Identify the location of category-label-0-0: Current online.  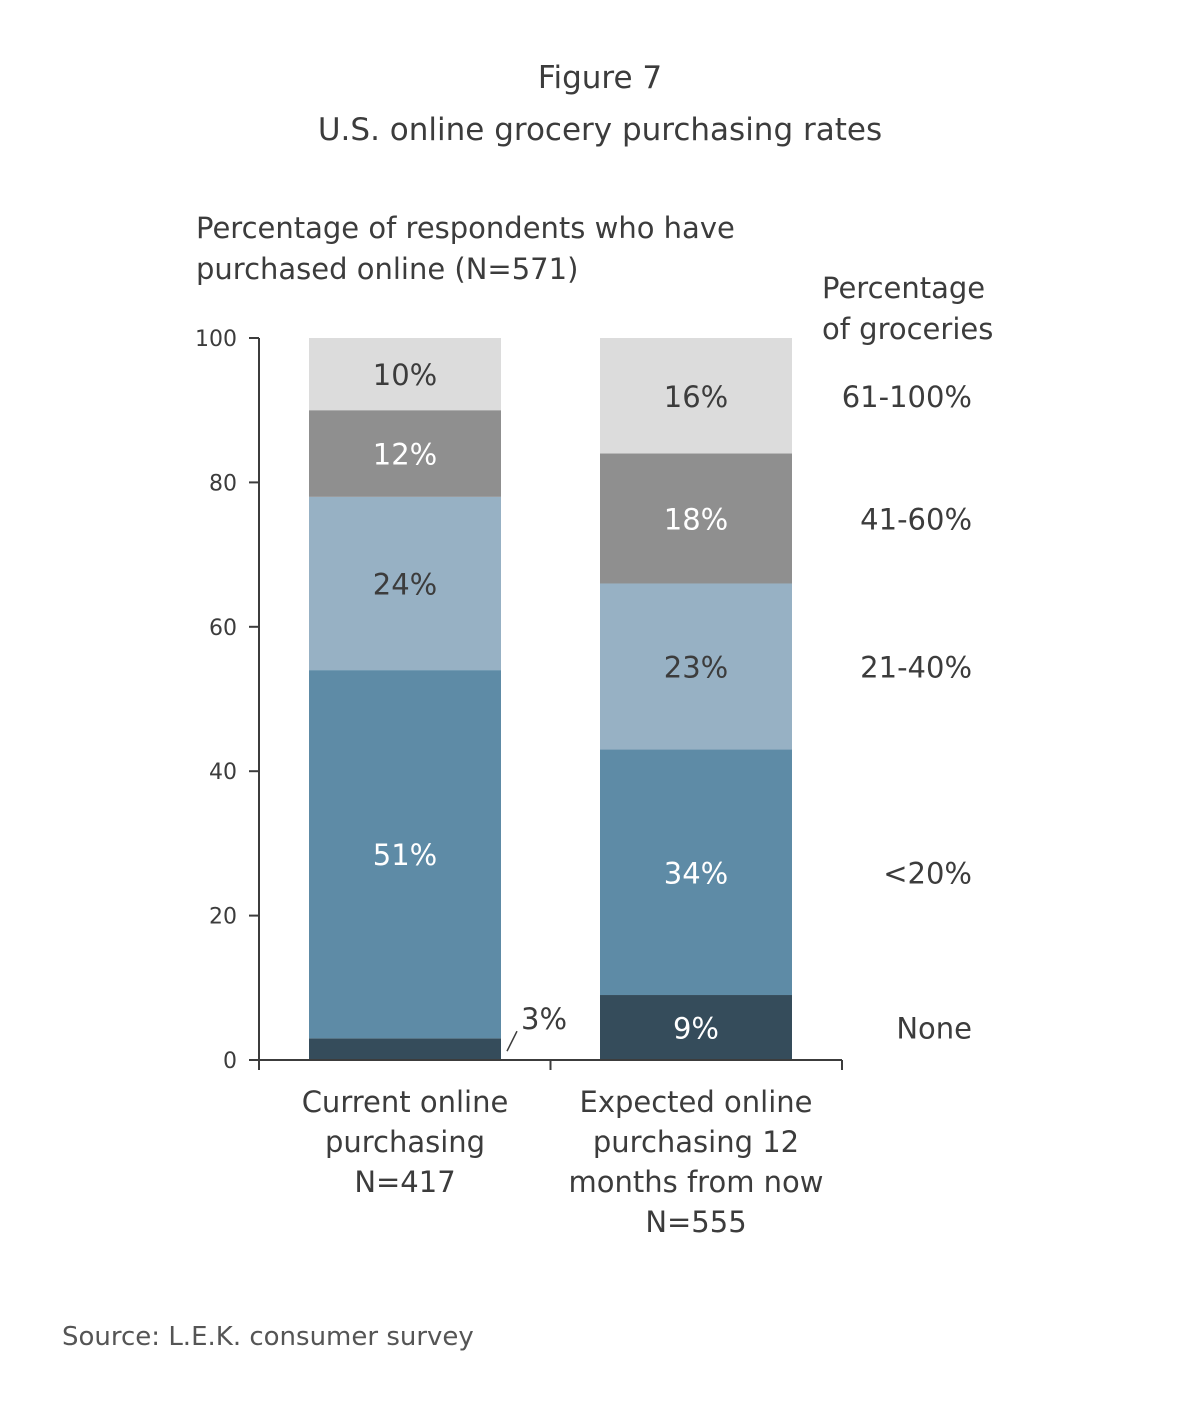
(405, 1102).